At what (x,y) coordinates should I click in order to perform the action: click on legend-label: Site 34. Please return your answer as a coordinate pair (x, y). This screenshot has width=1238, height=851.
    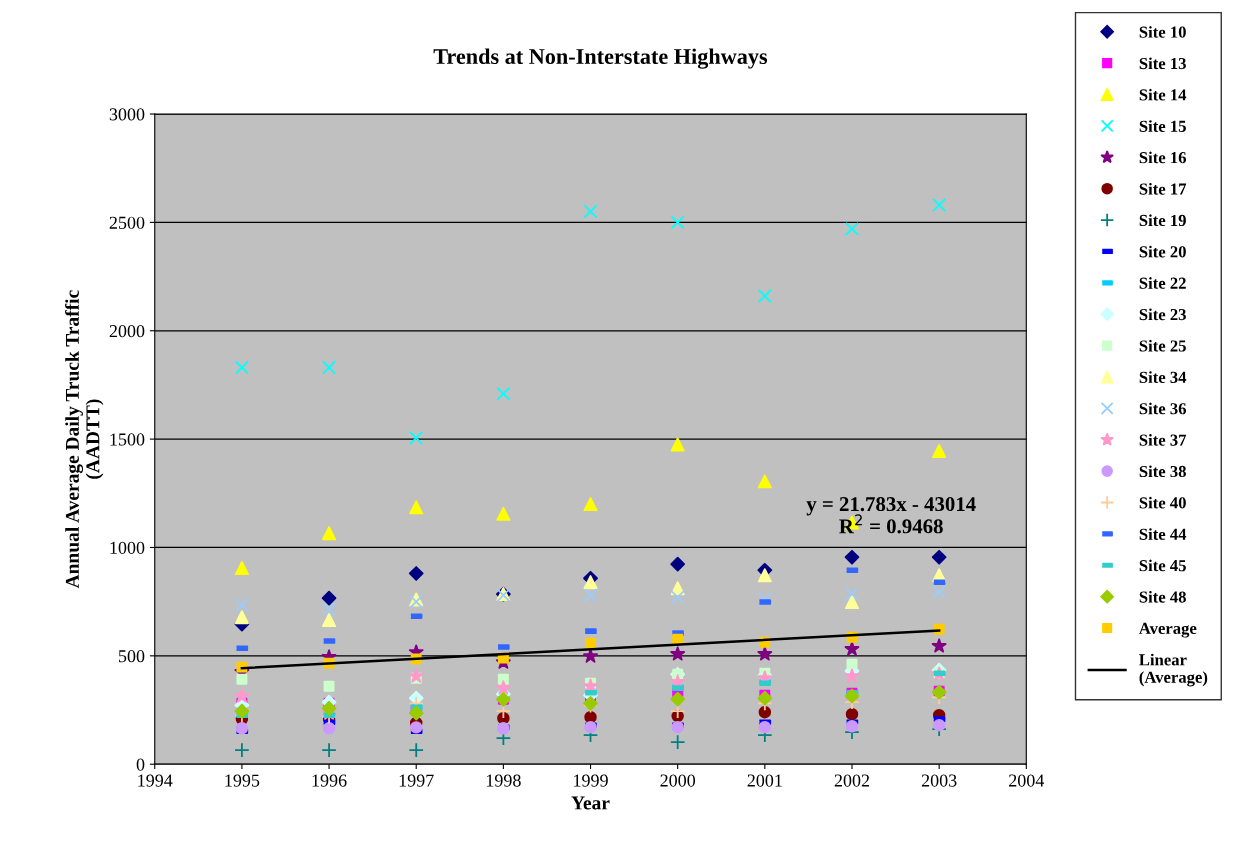
    Looking at the image, I should click on (1163, 377).